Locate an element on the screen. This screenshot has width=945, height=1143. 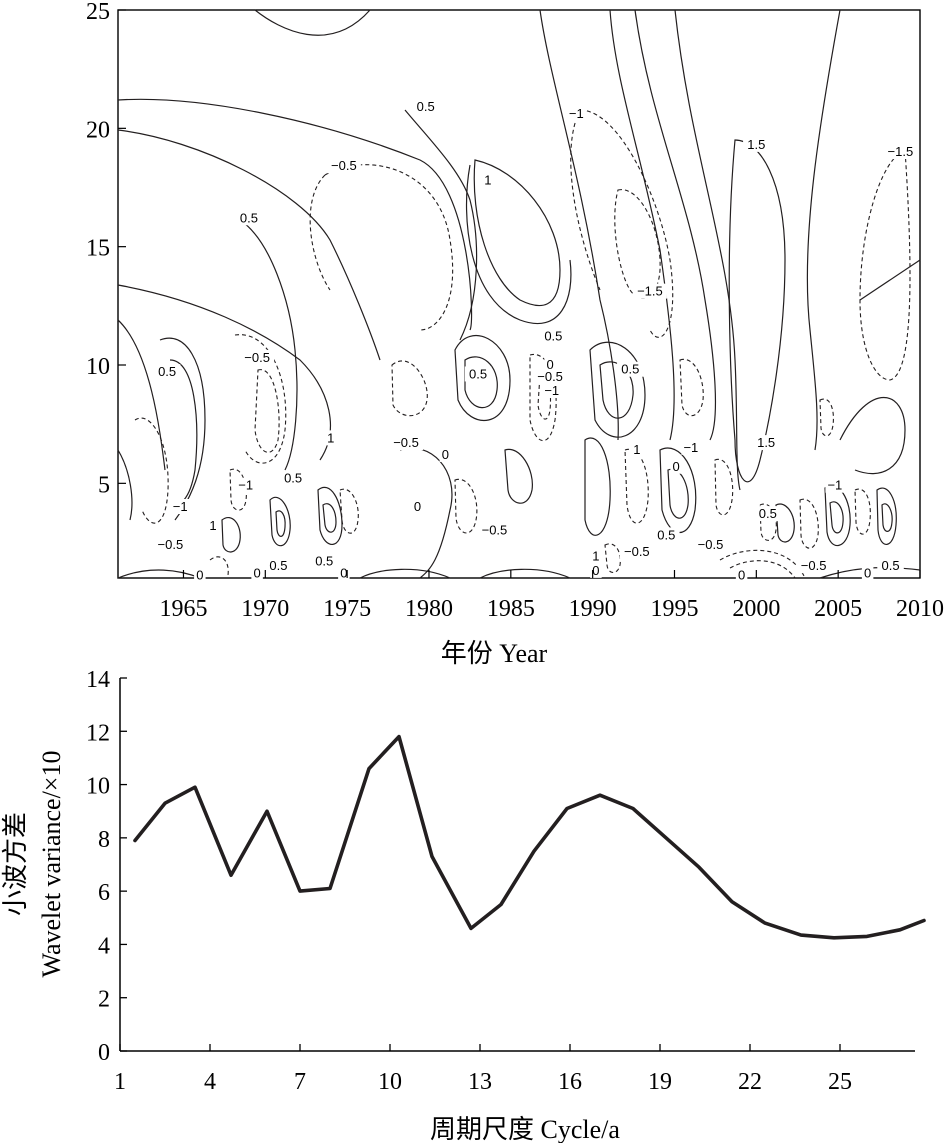
y-axis-title-en: Wavelet variance/×10 is located at coordinates (51, 864).